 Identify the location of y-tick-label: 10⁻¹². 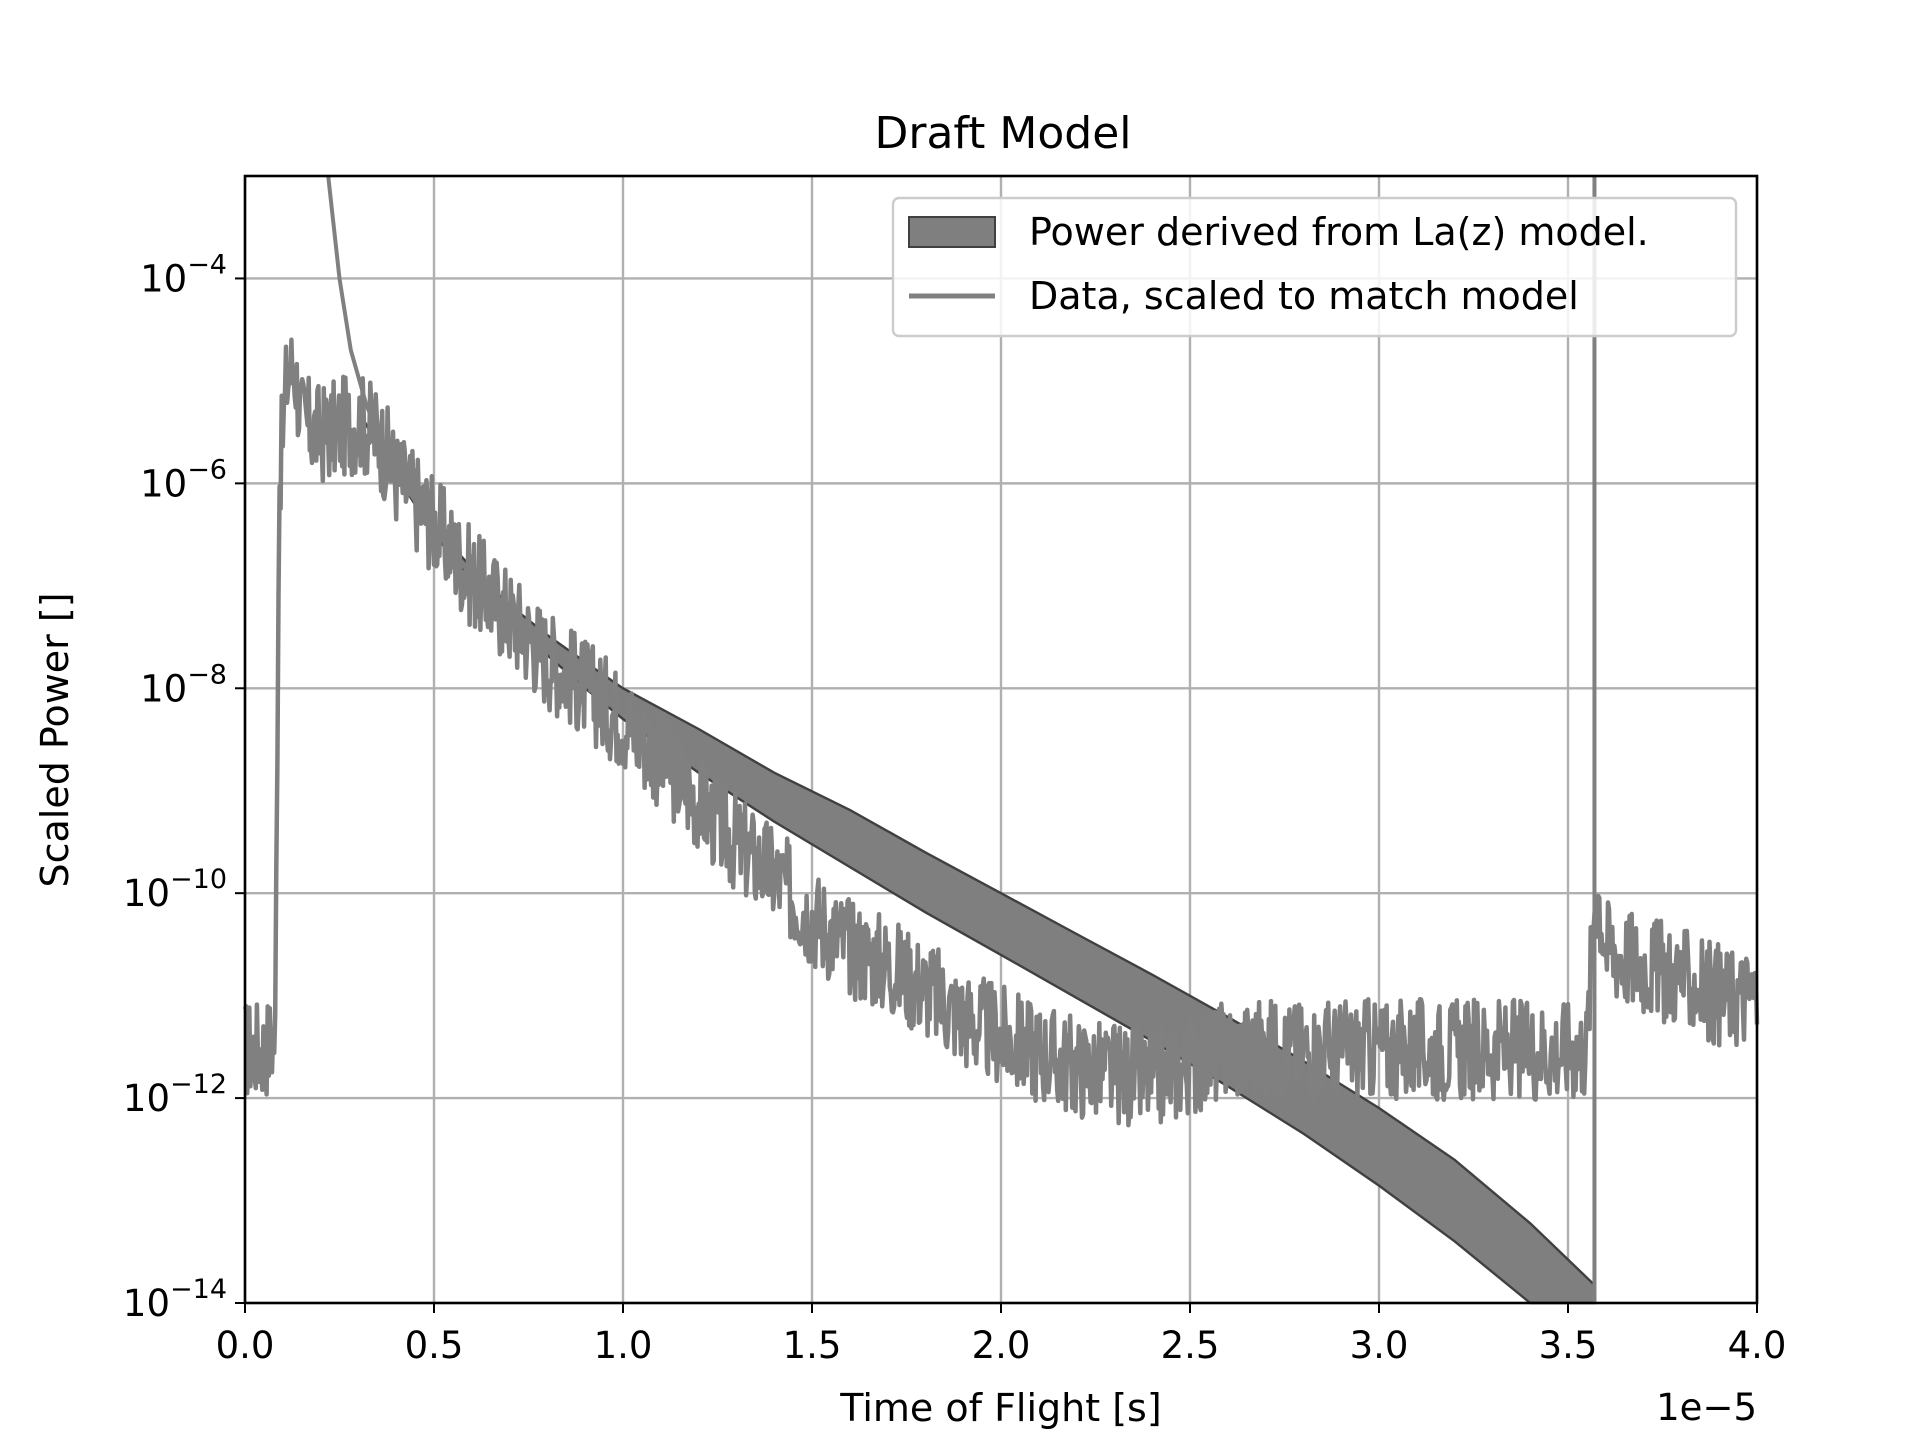
(175, 1094).